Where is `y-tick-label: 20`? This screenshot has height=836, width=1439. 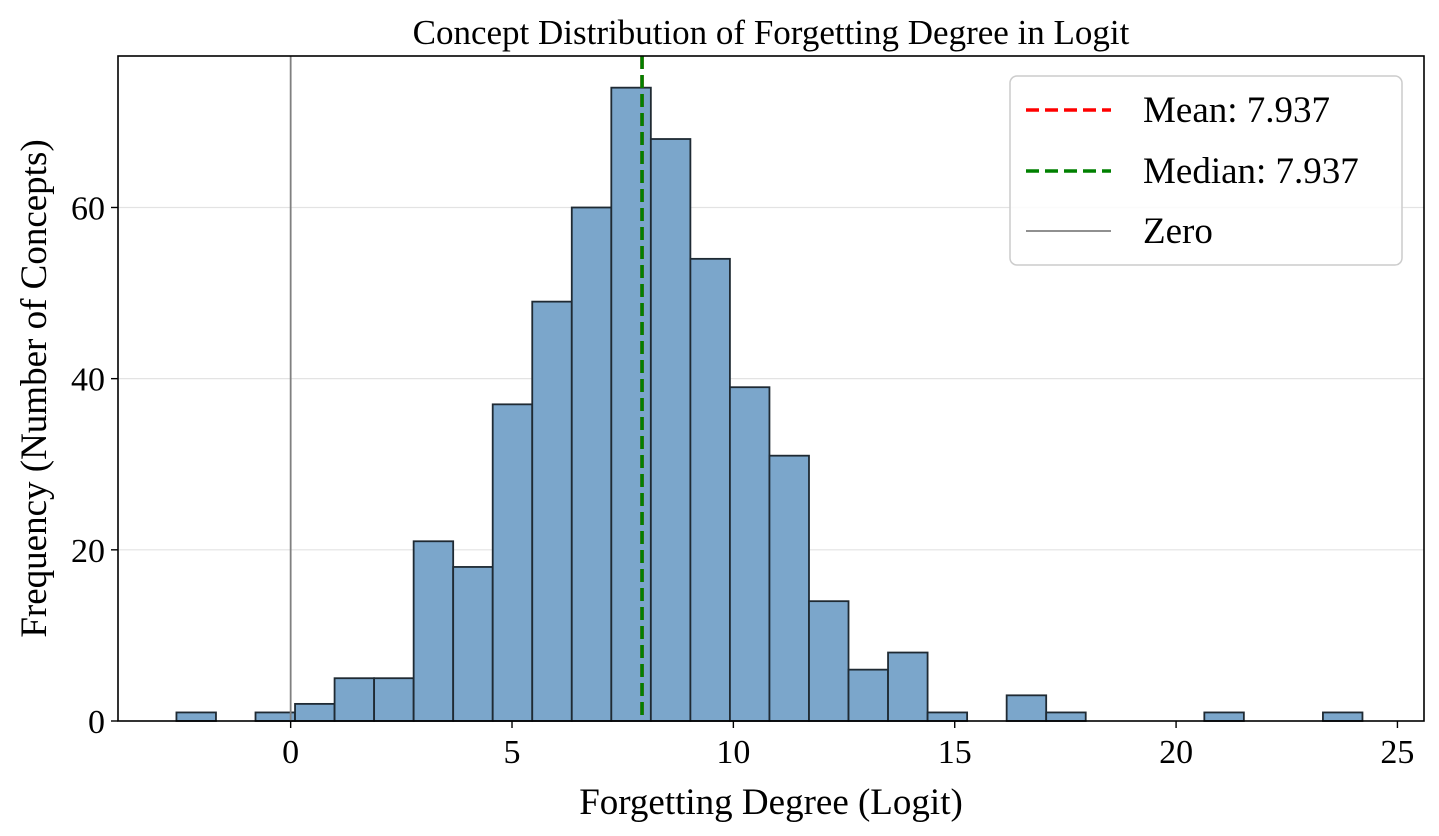 y-tick-label: 20 is located at coordinates (88, 551).